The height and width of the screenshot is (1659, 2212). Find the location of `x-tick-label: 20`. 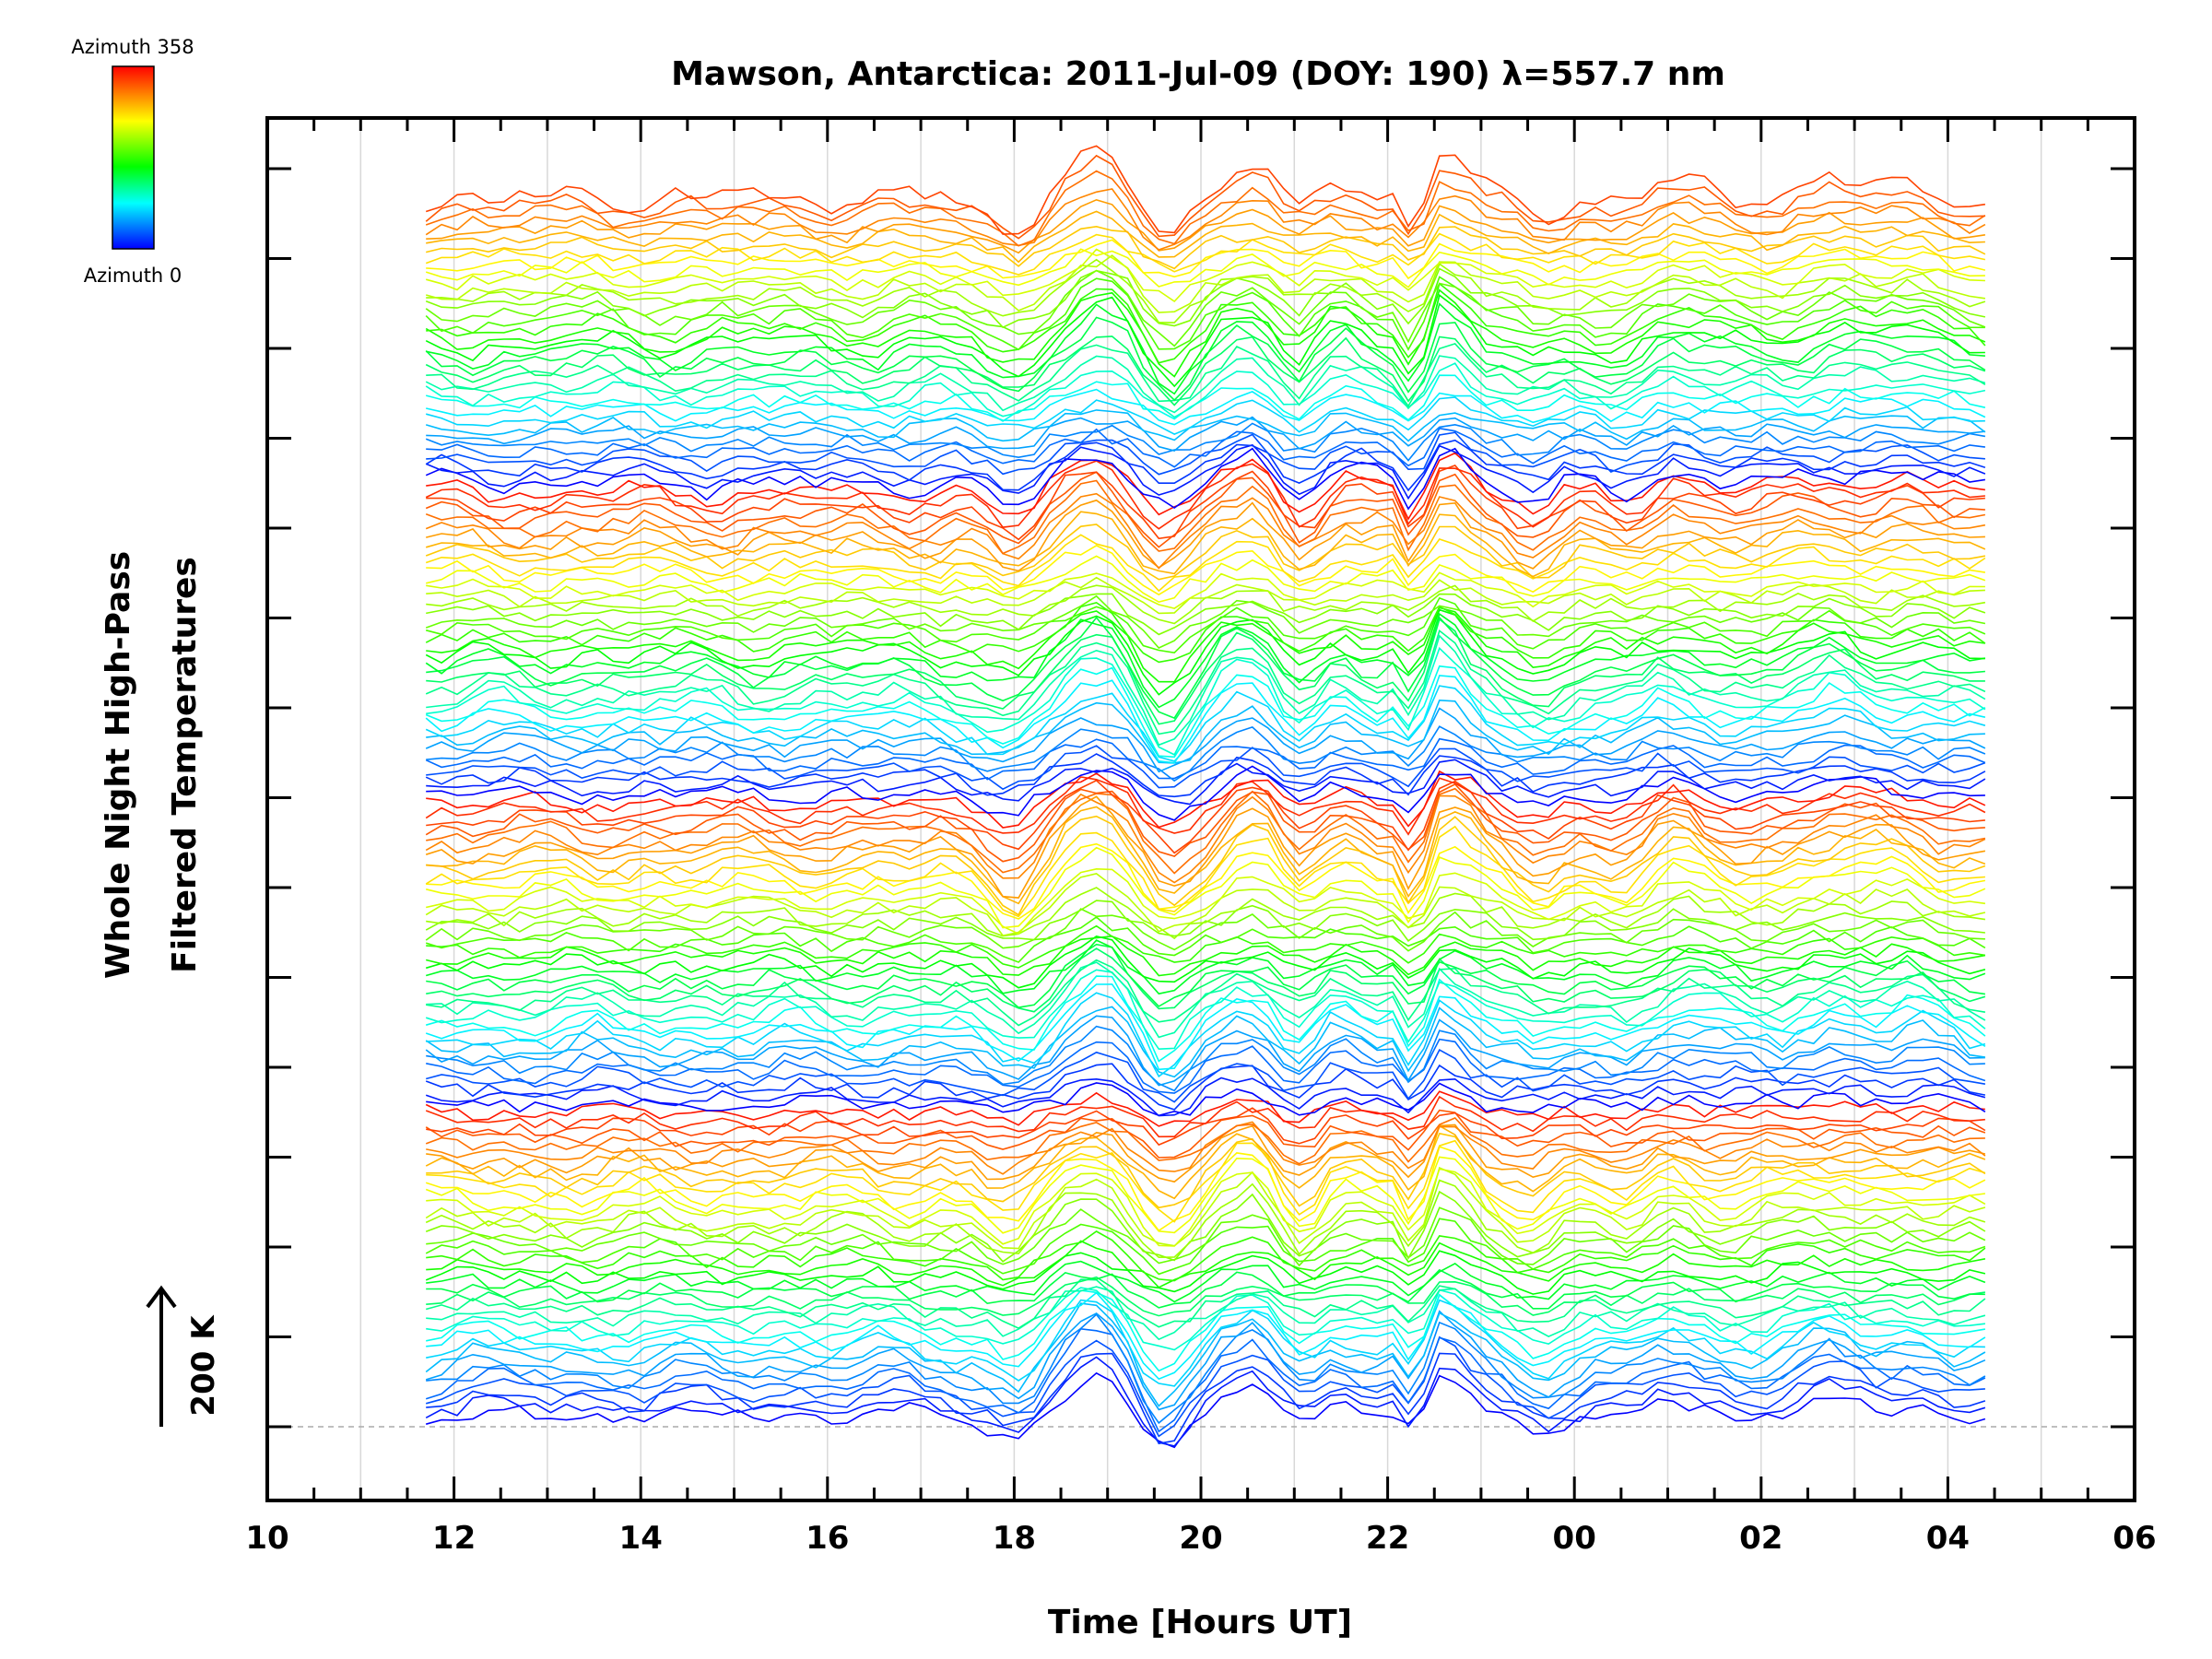

x-tick-label: 20 is located at coordinates (1200, 1538).